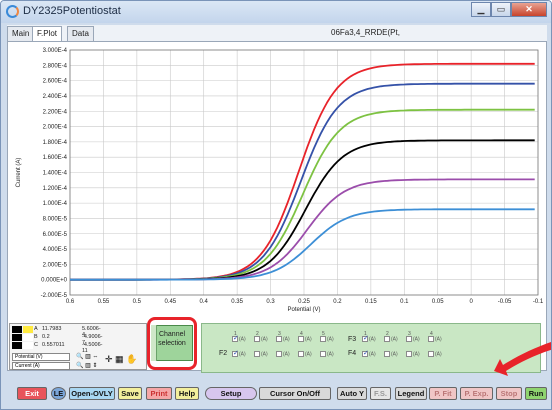 The height and width of the screenshot is (410, 552). Describe the element at coordinates (55, 174) in the screenshot. I see `y-tick-label: 1.400E-4` at that location.